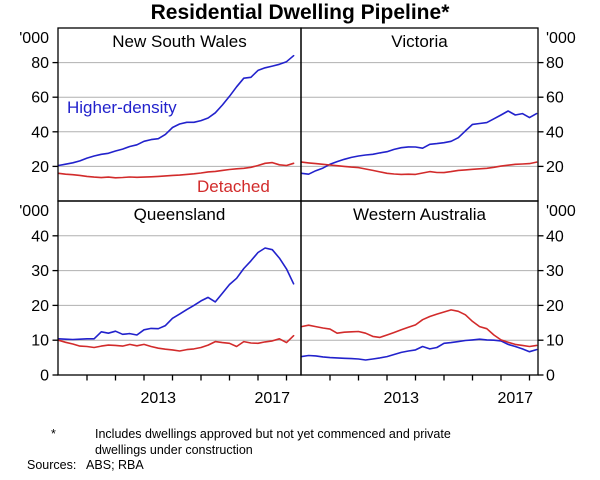 This screenshot has width=600, height=480. I want to click on sources-text: Sources: ABS; RBA, so click(85, 465).